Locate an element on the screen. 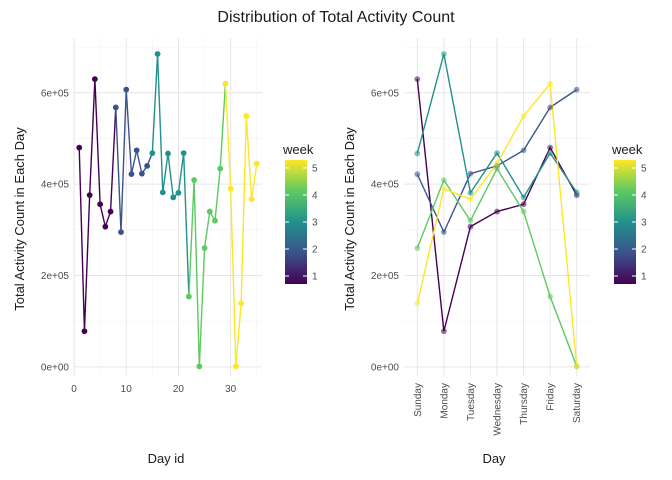 This screenshot has height=480, width=672. right-x-tick-label: Friday is located at coordinates (551, 397).